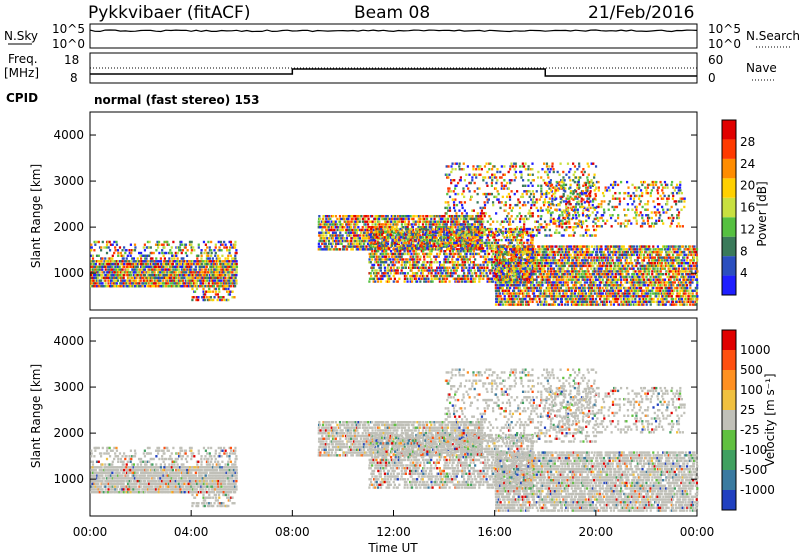  What do you see at coordinates (22, 98) in the screenshot?
I see `cpid-label: CPID` at bounding box center [22, 98].